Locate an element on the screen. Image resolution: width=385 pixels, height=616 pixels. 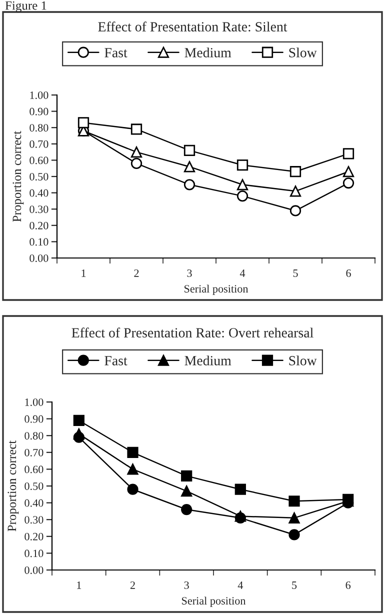
chart-title: Effect of Presentation Rate: Silent is located at coordinates (193, 27).